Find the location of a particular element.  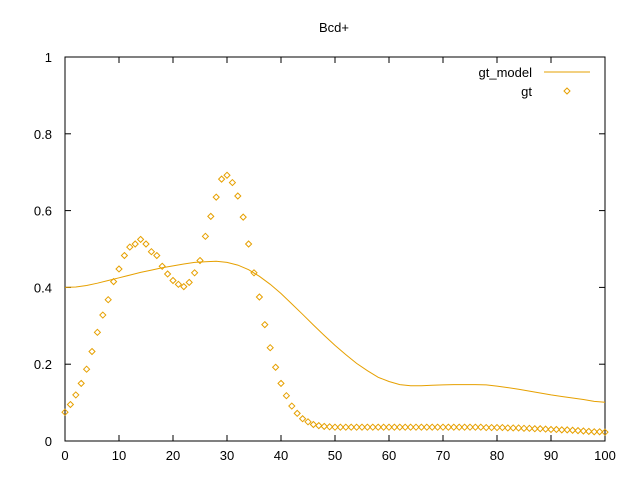

y-tick-label: 1 is located at coordinates (48, 57).